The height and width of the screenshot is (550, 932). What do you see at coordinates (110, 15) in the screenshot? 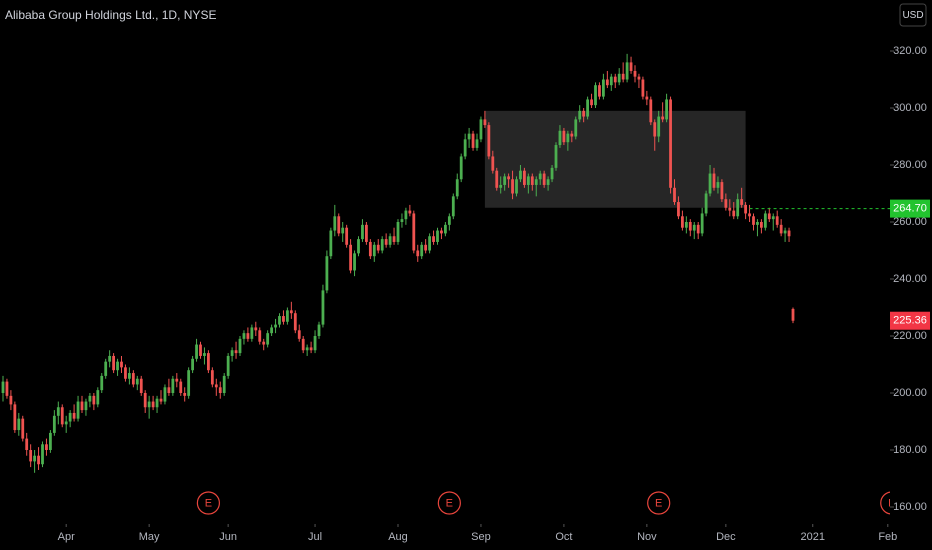
I see `chart-title: Alibaba Group Holdings Ltd., 1D, NYSE` at bounding box center [110, 15].